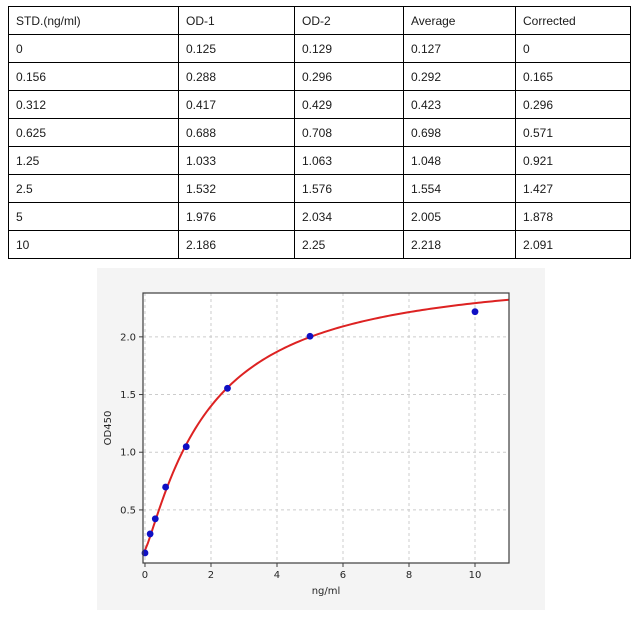 The height and width of the screenshot is (622, 635). Describe the element at coordinates (459, 76) in the screenshot. I see `table-cell: 0.292` at that location.